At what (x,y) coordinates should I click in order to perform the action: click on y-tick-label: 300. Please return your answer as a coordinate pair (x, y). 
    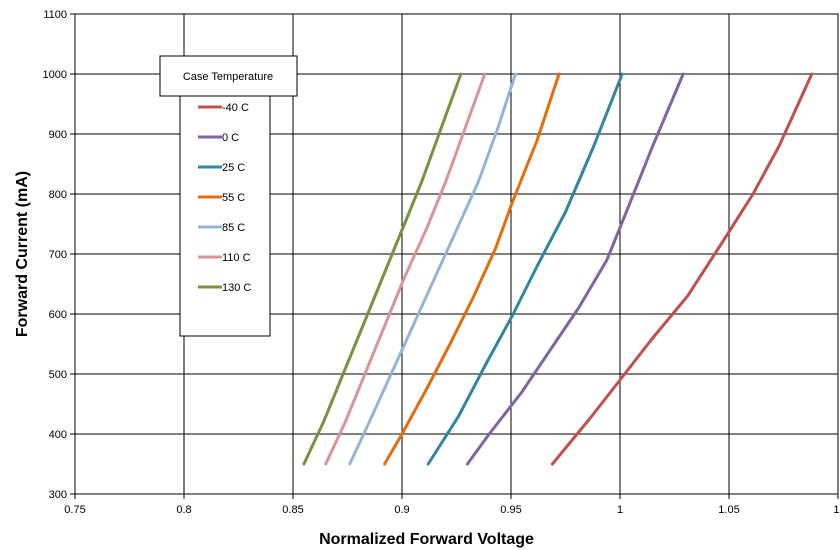
    Looking at the image, I should click on (58, 495).